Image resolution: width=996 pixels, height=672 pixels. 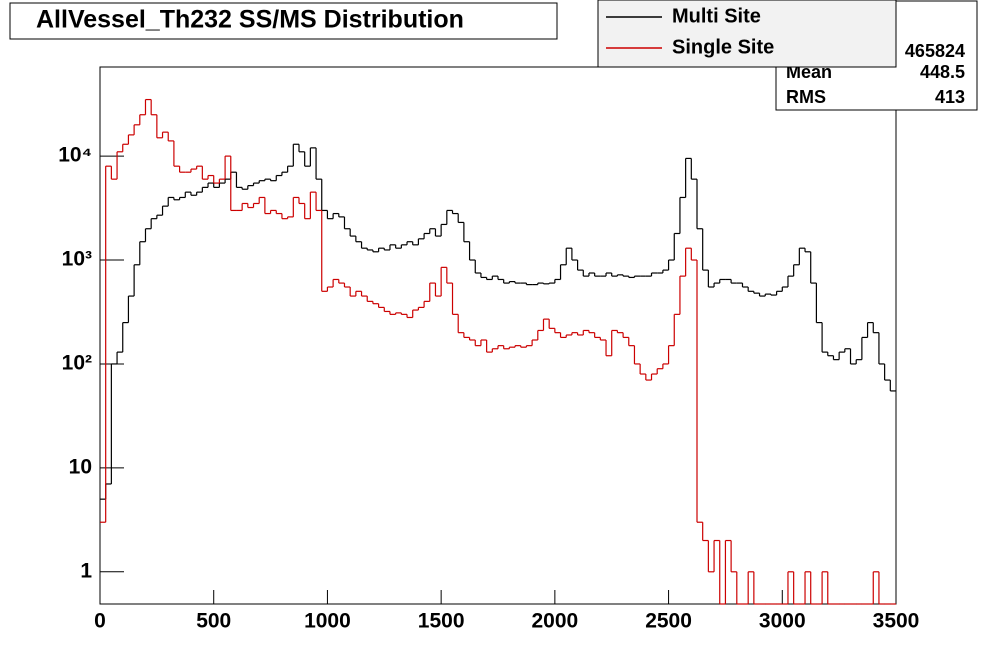 I want to click on x-tick-label: 3500, so click(x=896, y=621).